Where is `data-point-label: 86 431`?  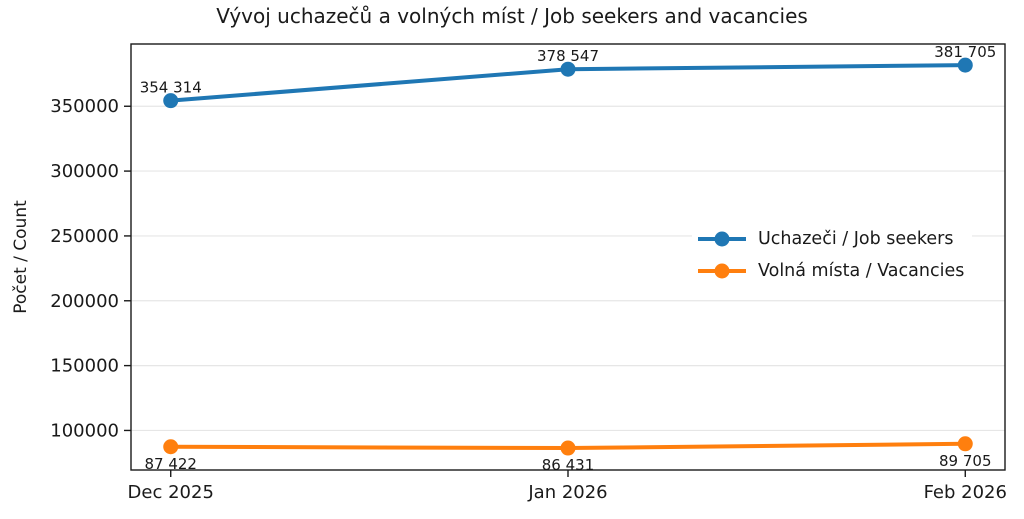 data-point-label: 86 431 is located at coordinates (568, 465).